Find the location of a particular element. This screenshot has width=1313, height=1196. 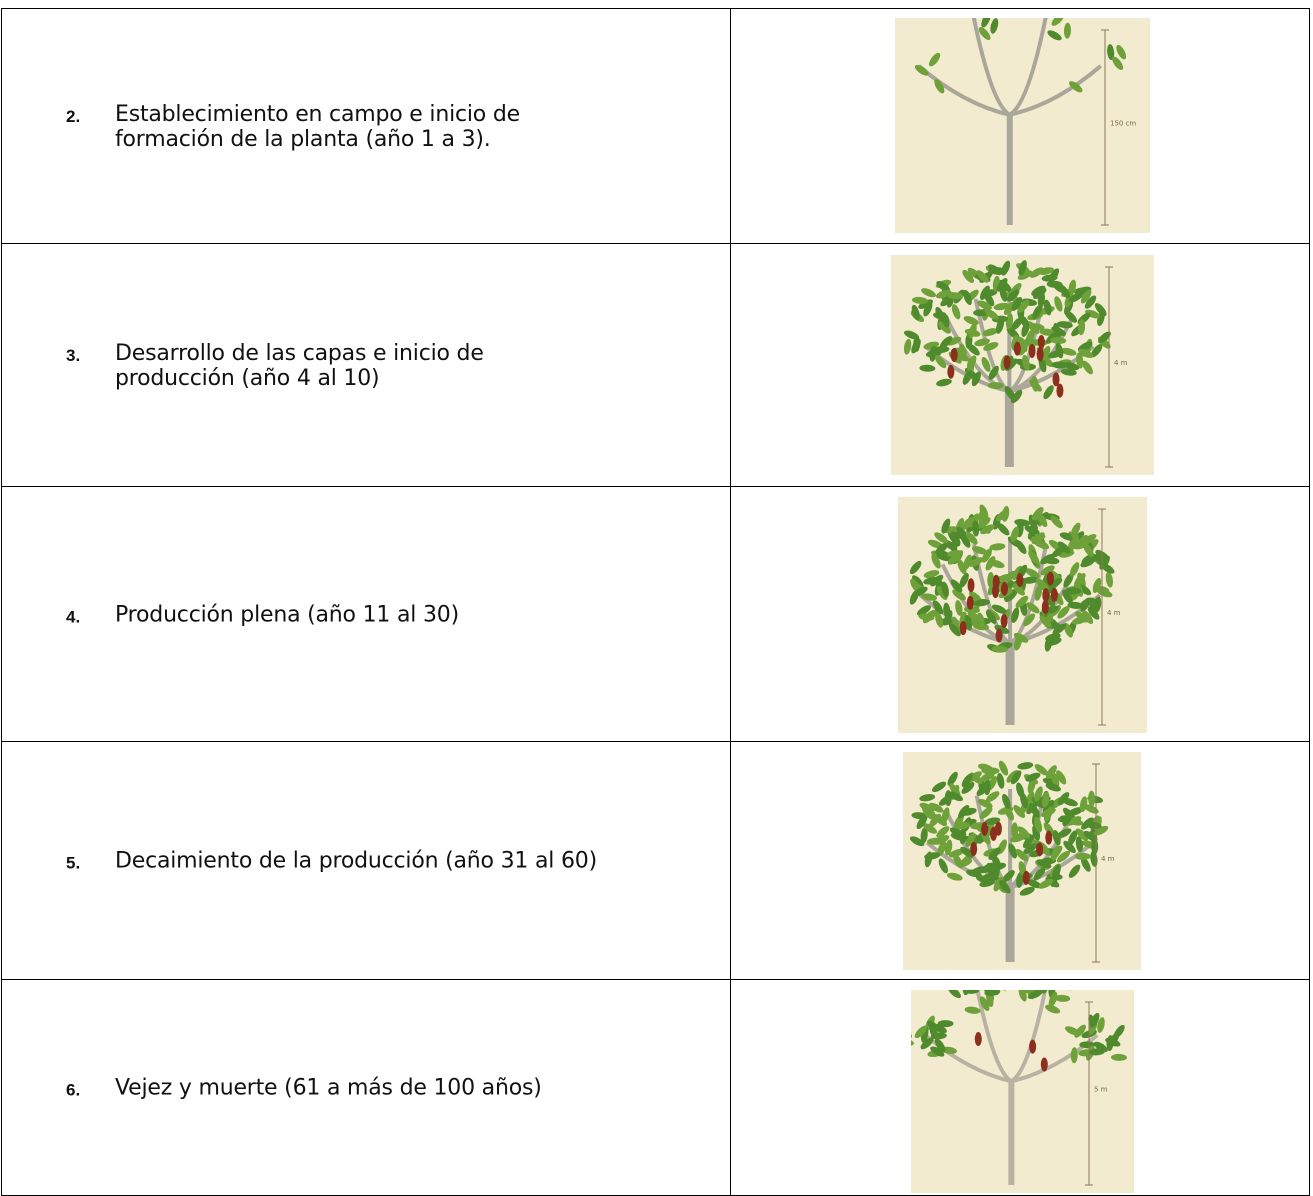

stage-number: 3. is located at coordinates (73, 355).